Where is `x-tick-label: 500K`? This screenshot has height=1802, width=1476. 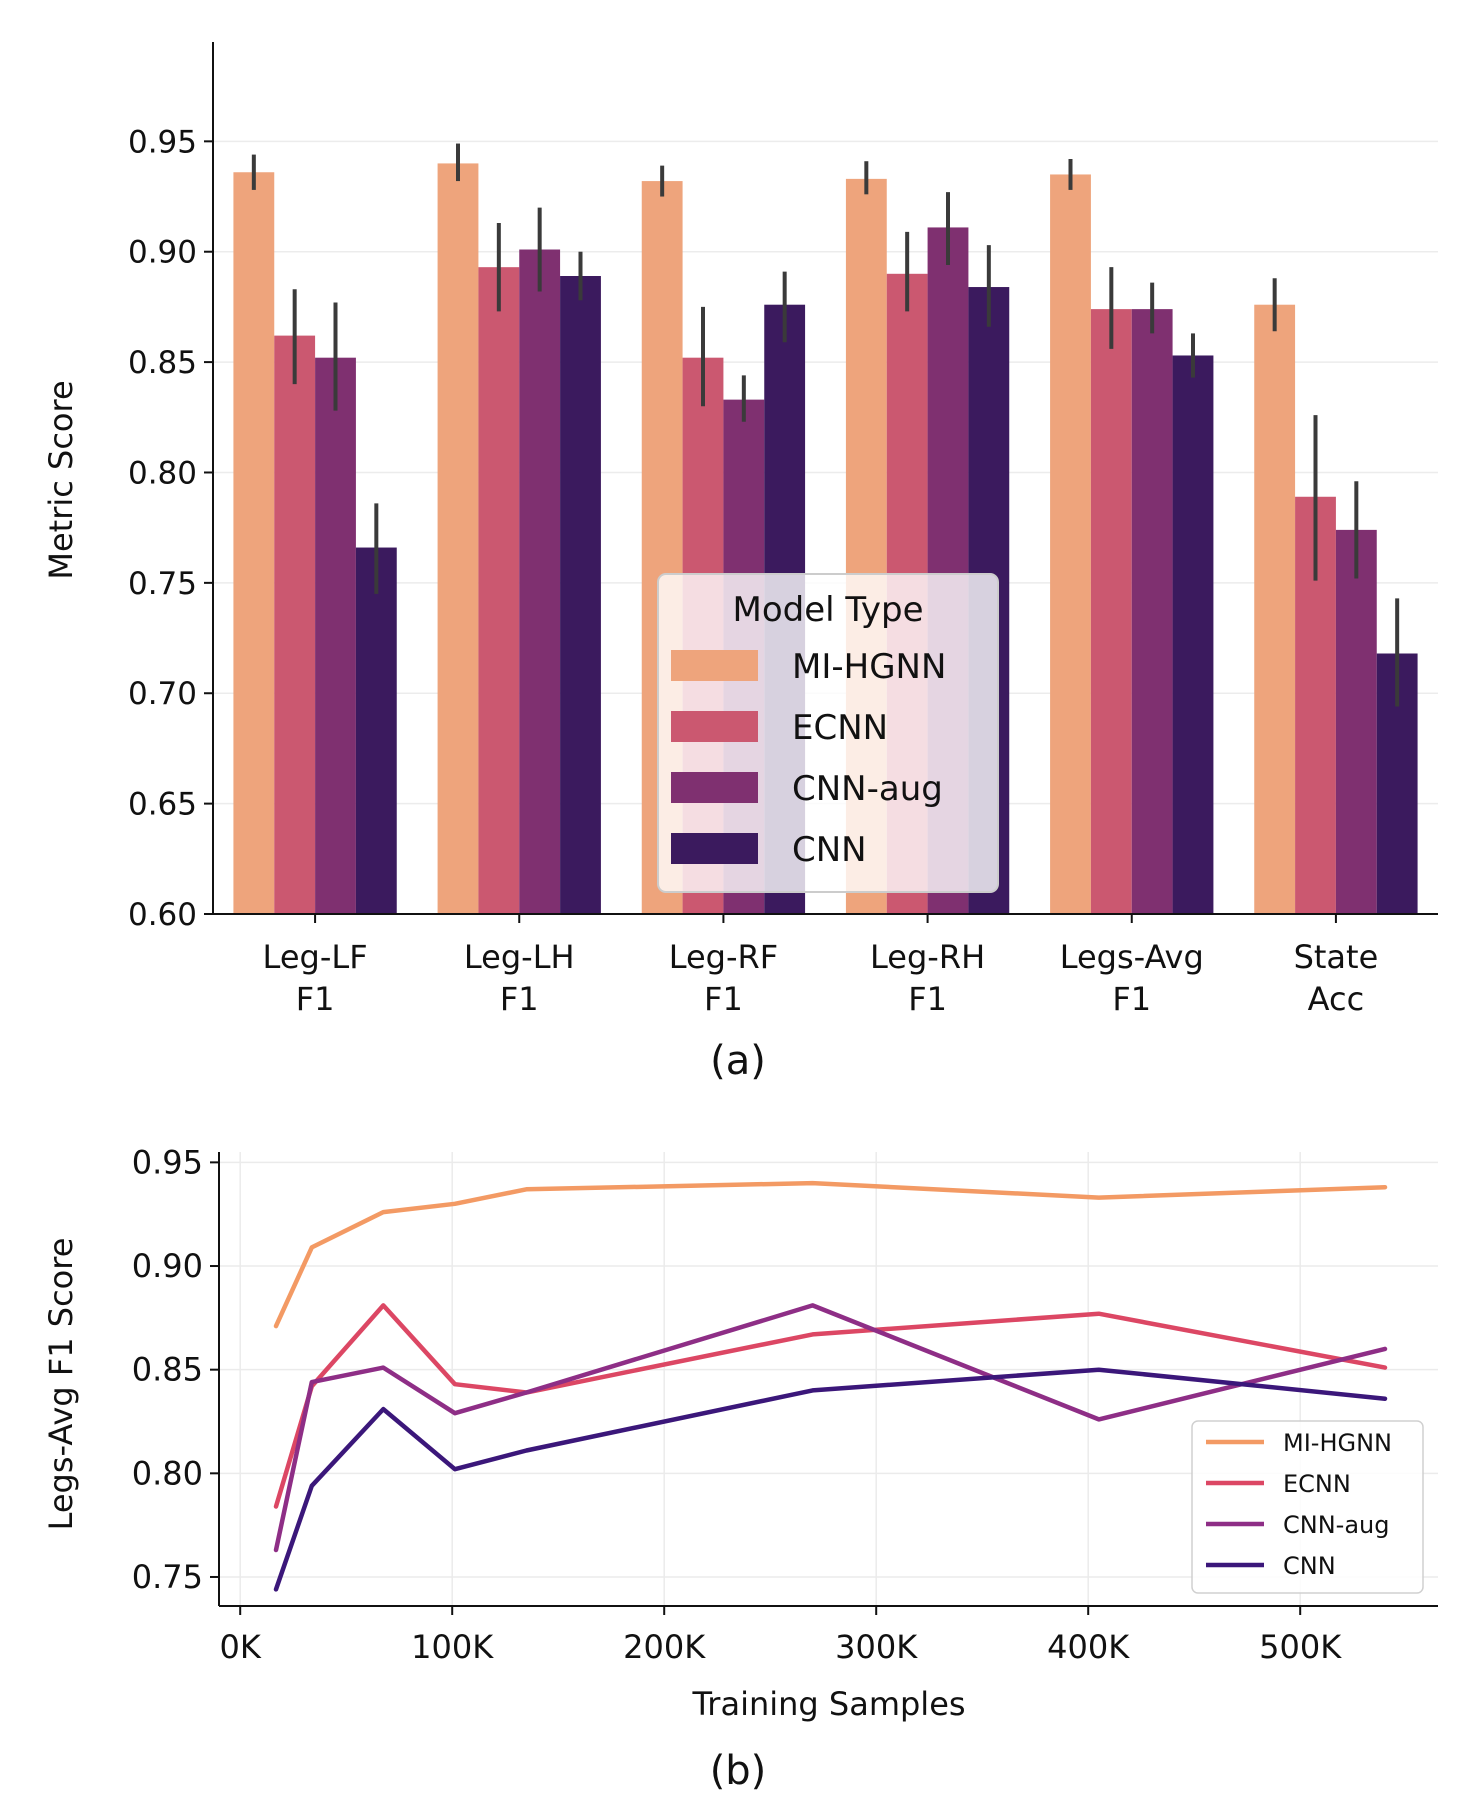 x-tick-label: 500K is located at coordinates (1300, 1647).